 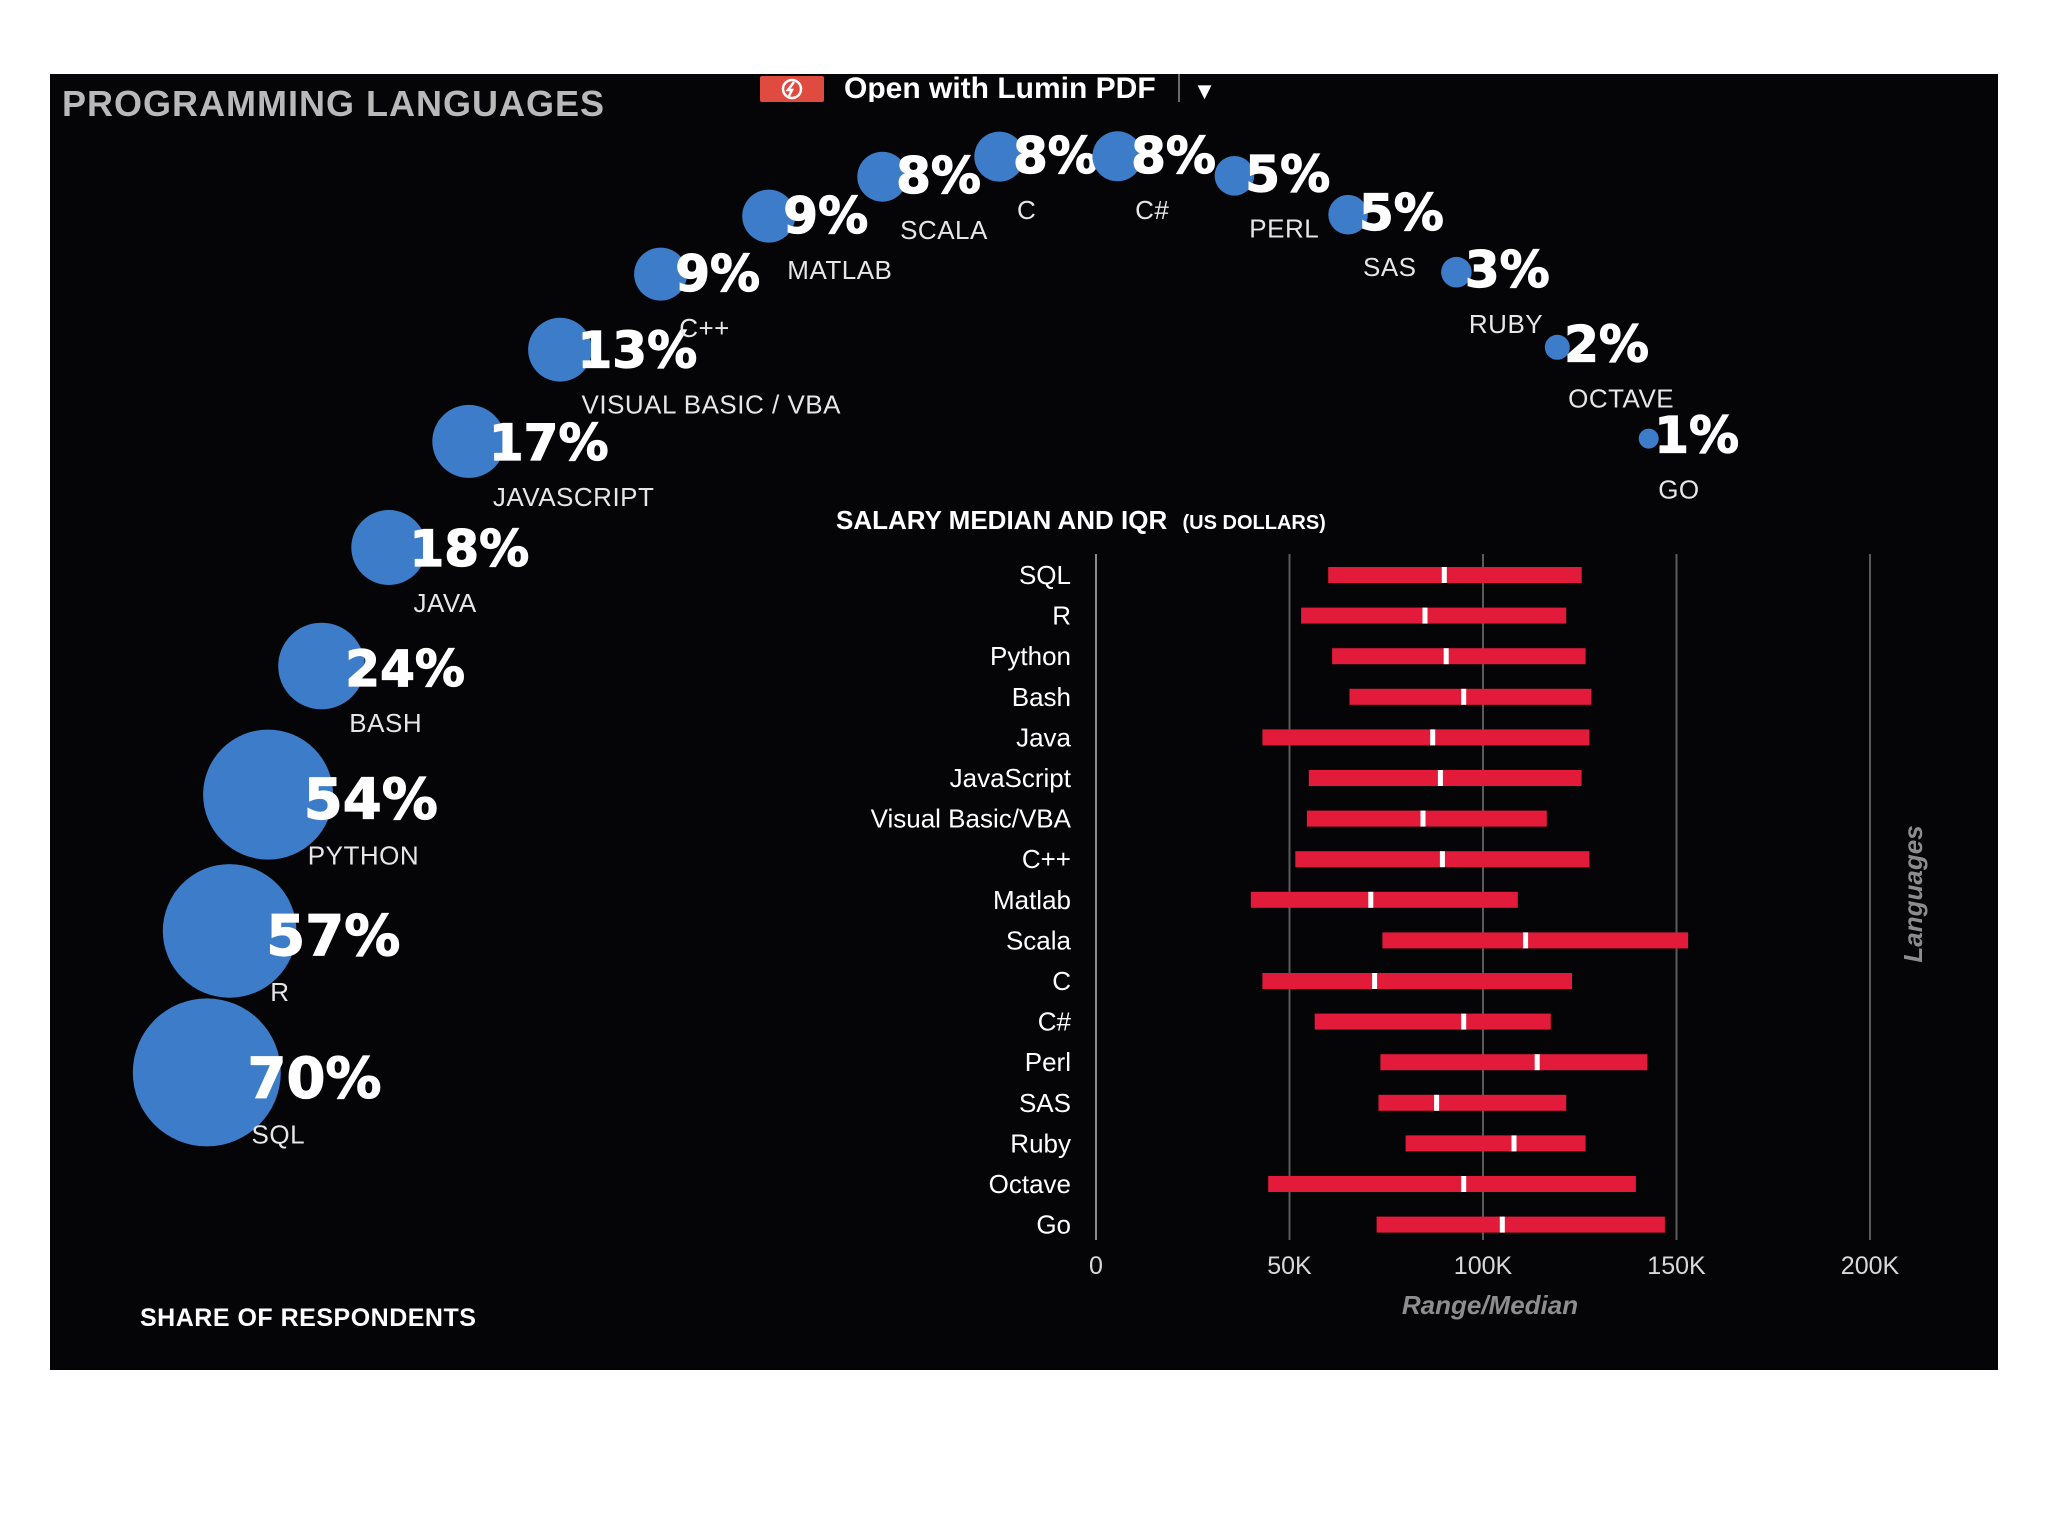 I want to click on median-marker-javascript, so click(x=1440, y=778).